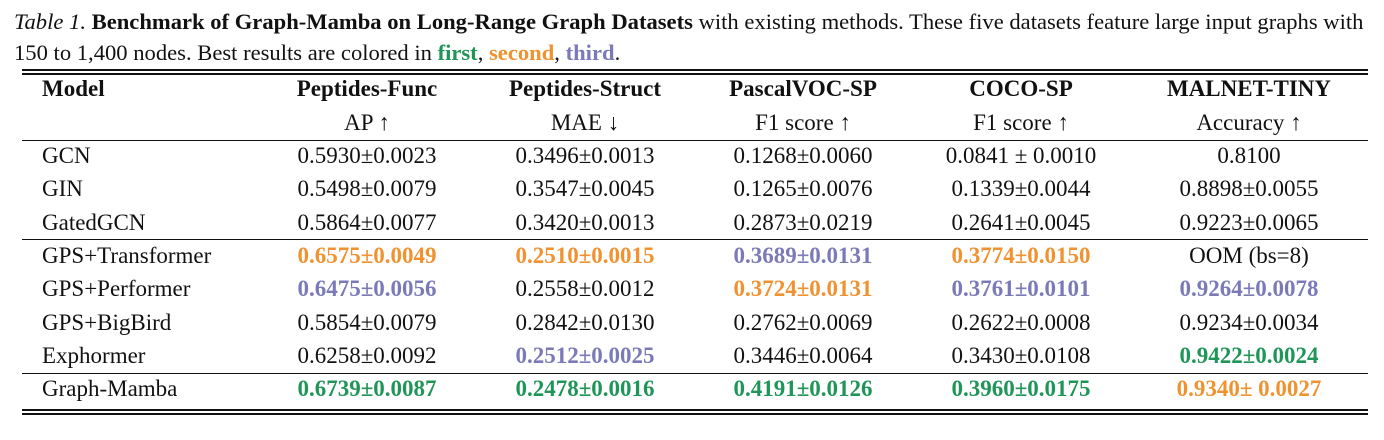  What do you see at coordinates (803, 322) in the screenshot?
I see `result-cell: 0.2762±0.0069` at bounding box center [803, 322].